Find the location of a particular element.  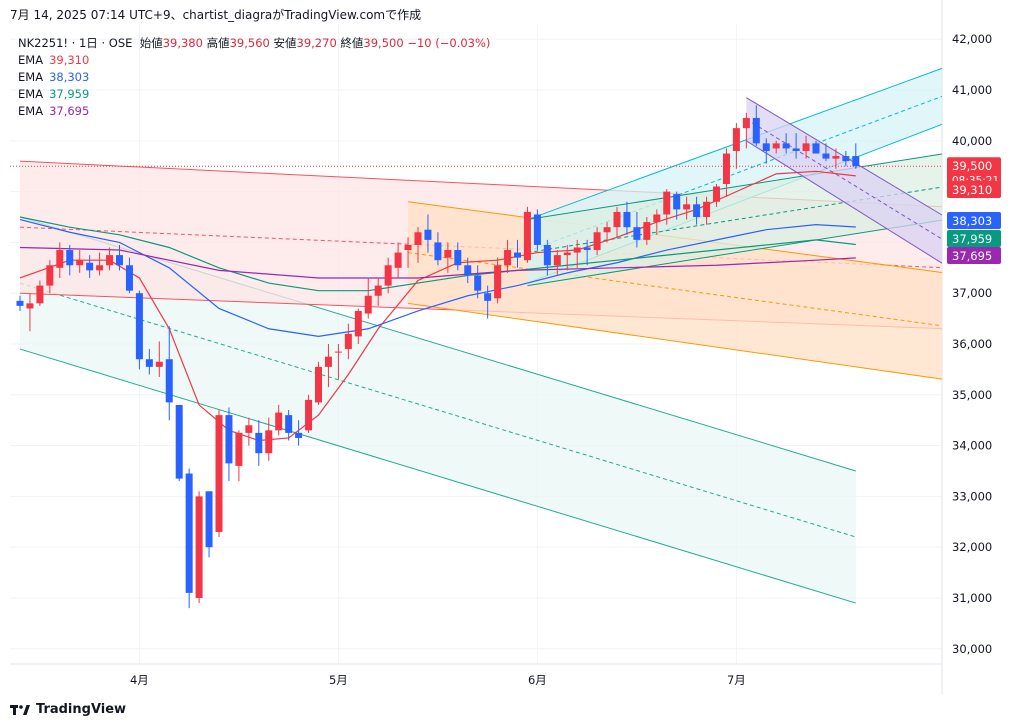

price-badge: 37,695 is located at coordinates (974, 255).